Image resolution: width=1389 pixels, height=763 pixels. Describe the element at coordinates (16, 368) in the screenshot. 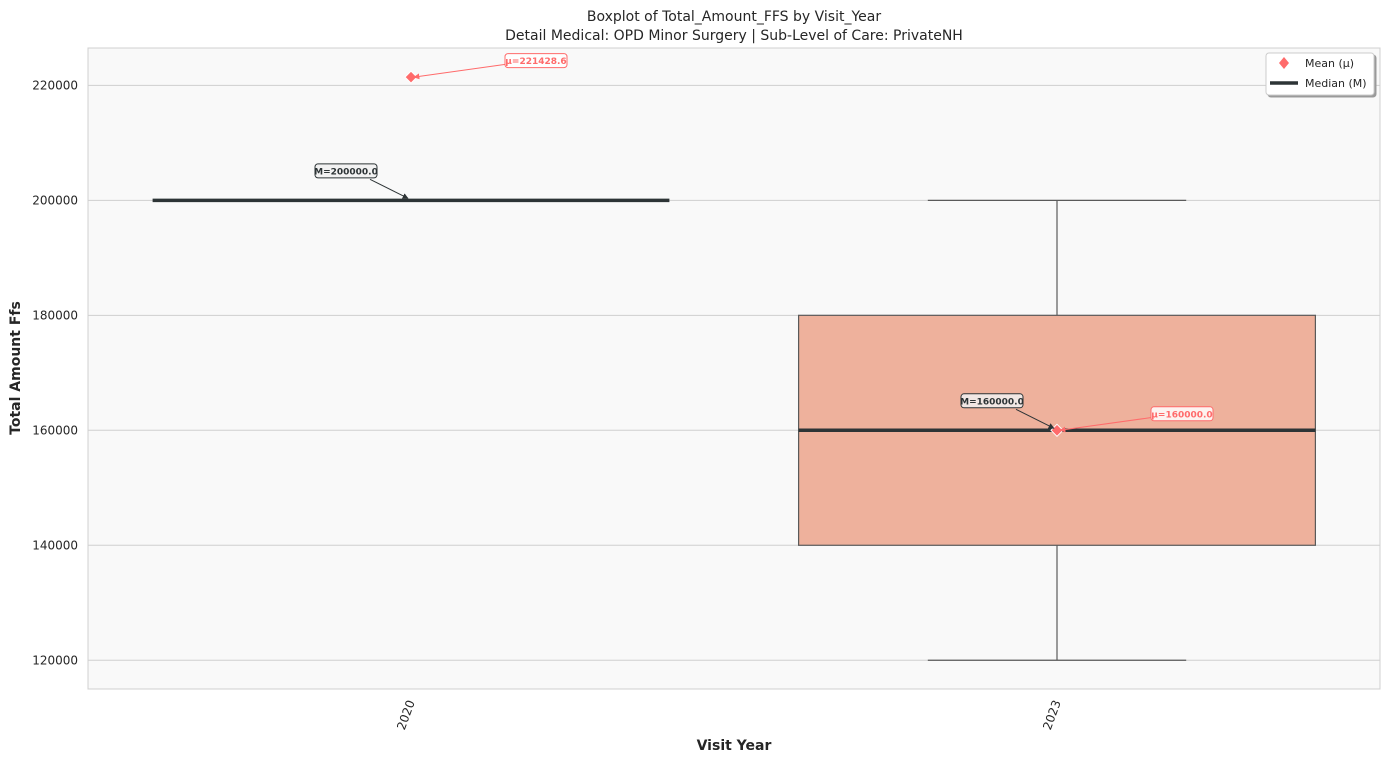

I see `y-axis-label: Total Amount Ffs` at that location.